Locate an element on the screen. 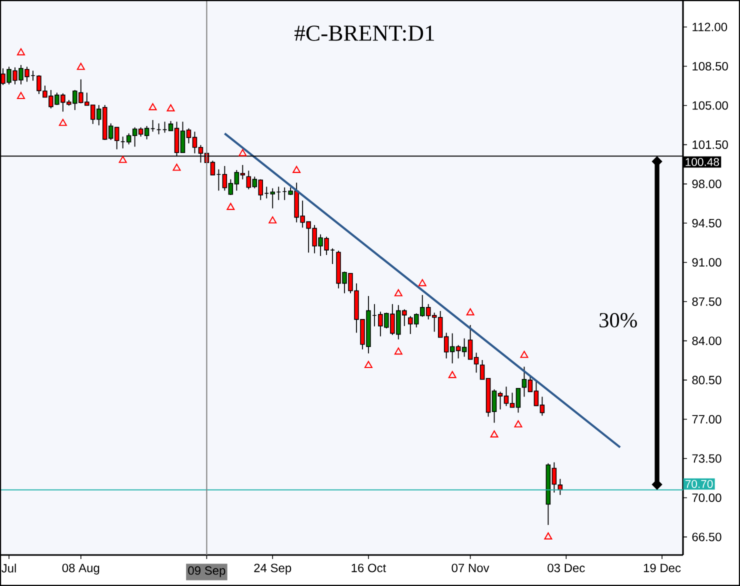 The height and width of the screenshot is (586, 740). y-tick-label: 77.00 is located at coordinates (707, 419).